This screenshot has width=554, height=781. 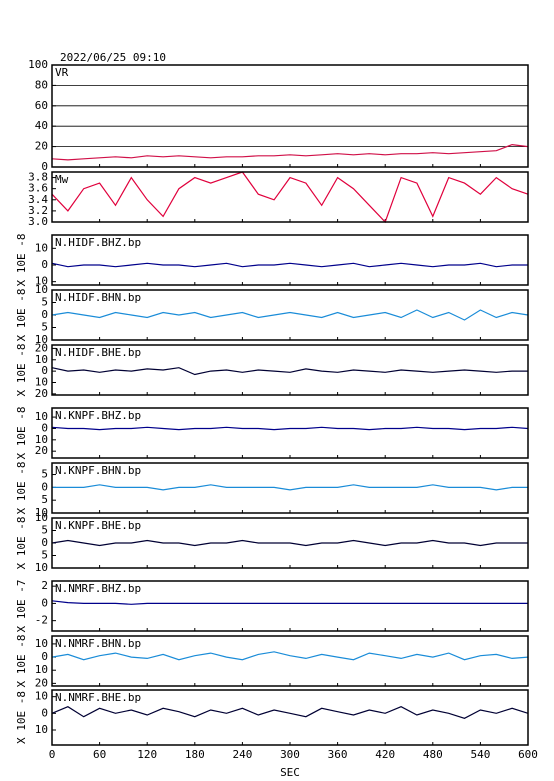 What do you see at coordinates (528, 754) in the screenshot?
I see `x-tick-label: 600` at bounding box center [528, 754].